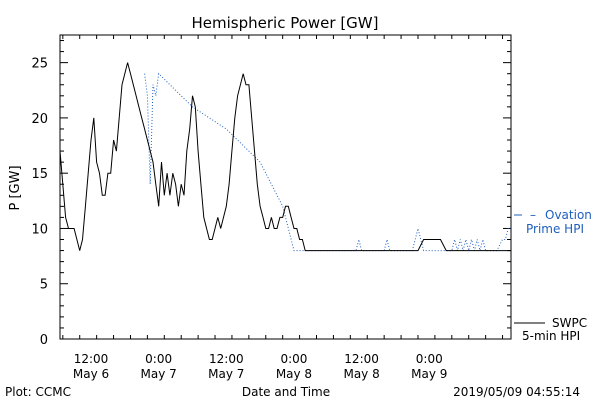 This screenshot has height=400, width=600. What do you see at coordinates (285, 23) in the screenshot?
I see `chart-title: Hemispheric Power [GW]` at bounding box center [285, 23].